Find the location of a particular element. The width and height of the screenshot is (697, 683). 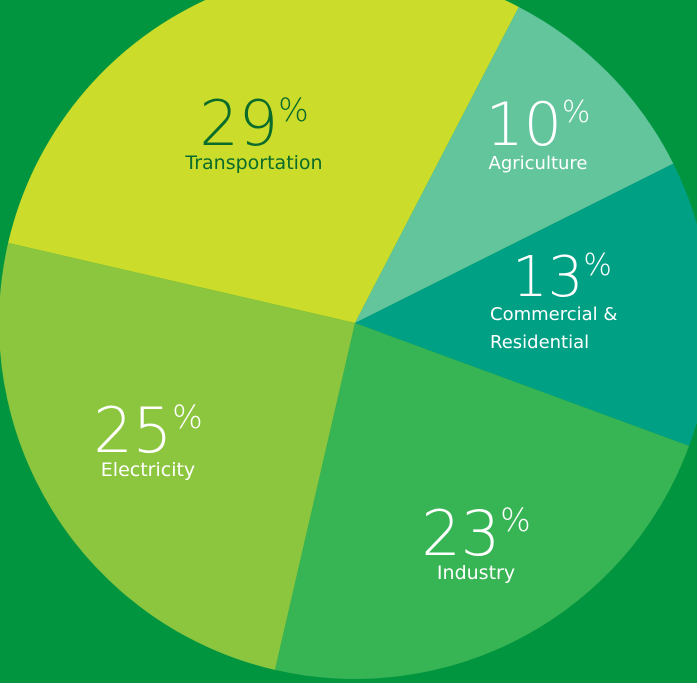

slice-category-label: Commercial & is located at coordinates (553, 314).